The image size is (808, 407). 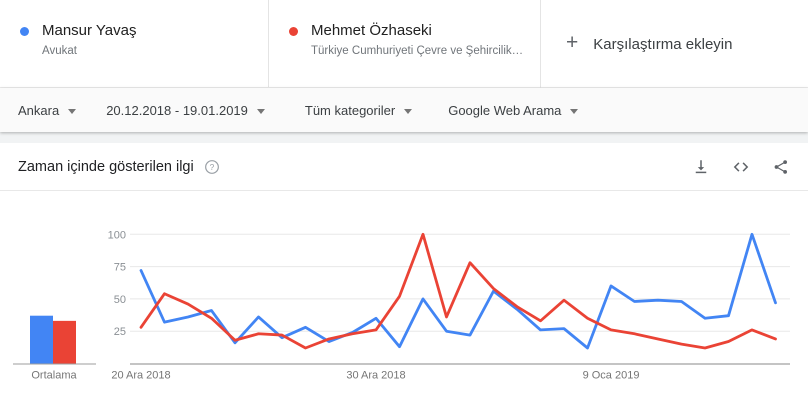 I want to click on y-axis-label: 100, so click(x=117, y=235).